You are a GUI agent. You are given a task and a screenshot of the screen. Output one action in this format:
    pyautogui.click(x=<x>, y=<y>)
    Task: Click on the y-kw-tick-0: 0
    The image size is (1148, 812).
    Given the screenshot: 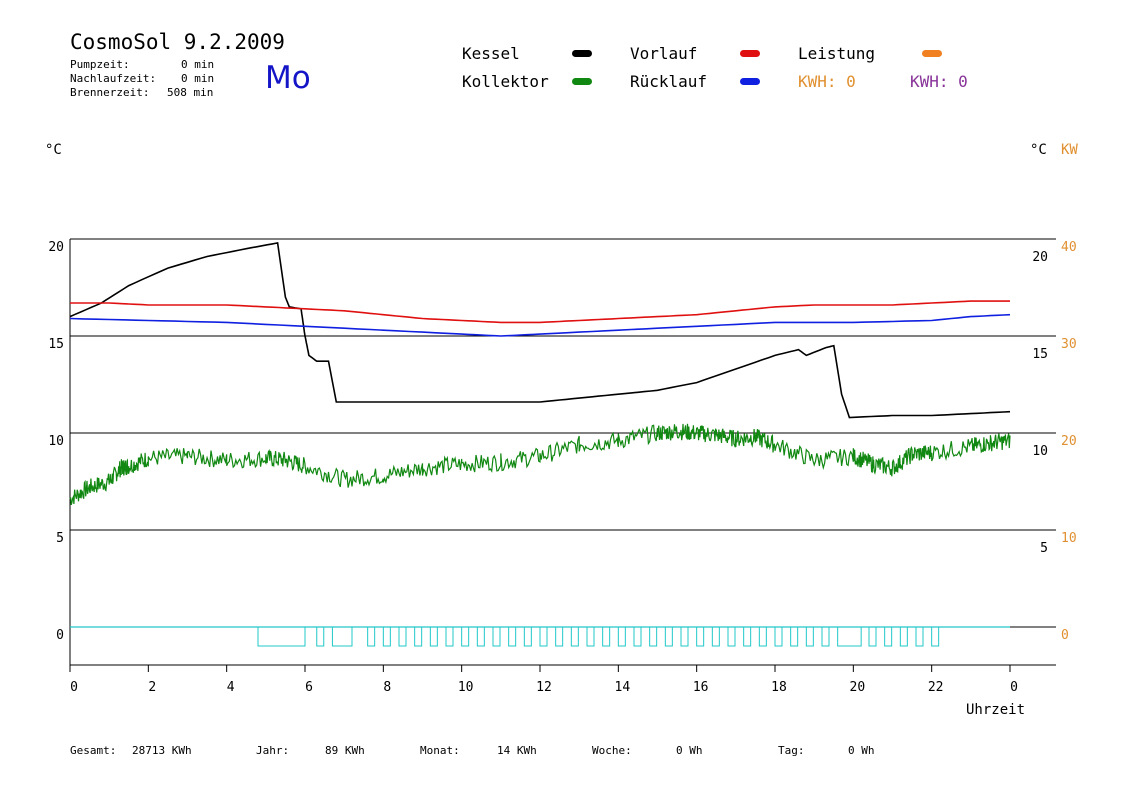 What is the action you would take?
    pyautogui.click(x=1065, y=635)
    